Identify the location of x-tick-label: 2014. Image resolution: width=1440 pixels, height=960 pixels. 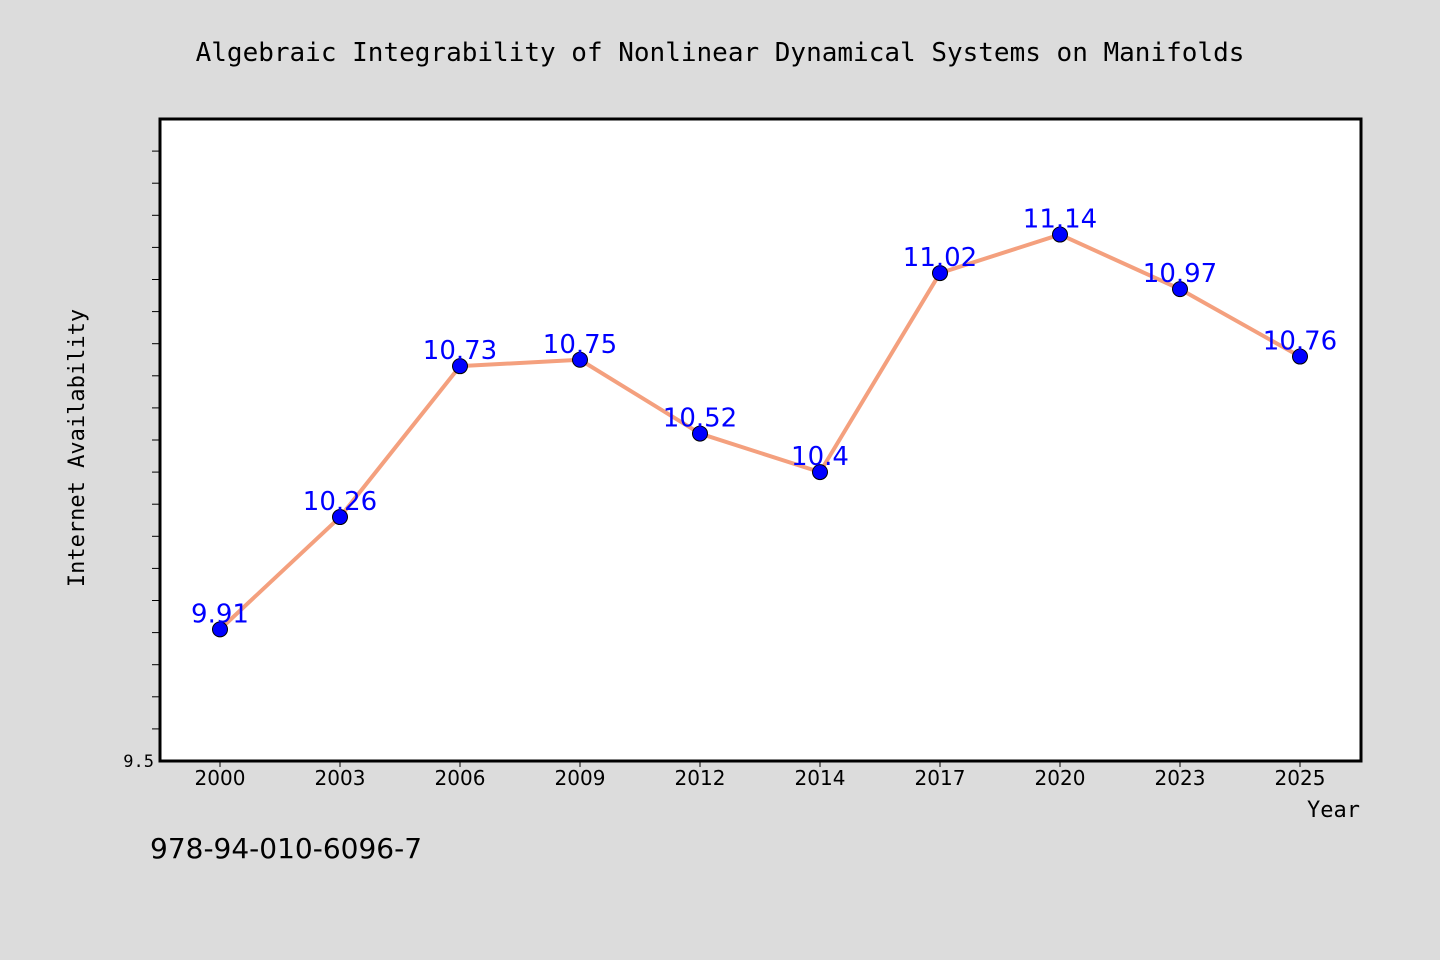
(820, 778).